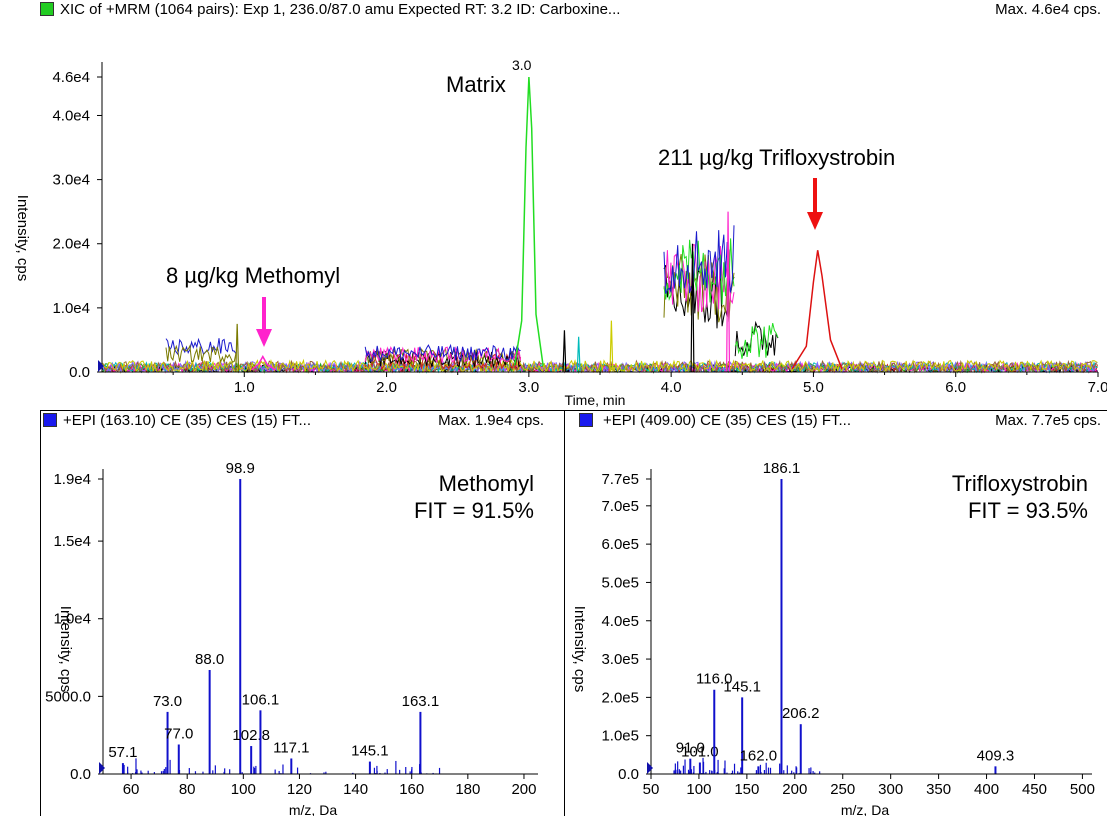 The image size is (1107, 816). Describe the element at coordinates (573, 410) in the screenshot. I see `panel-divider-horizontal` at that location.